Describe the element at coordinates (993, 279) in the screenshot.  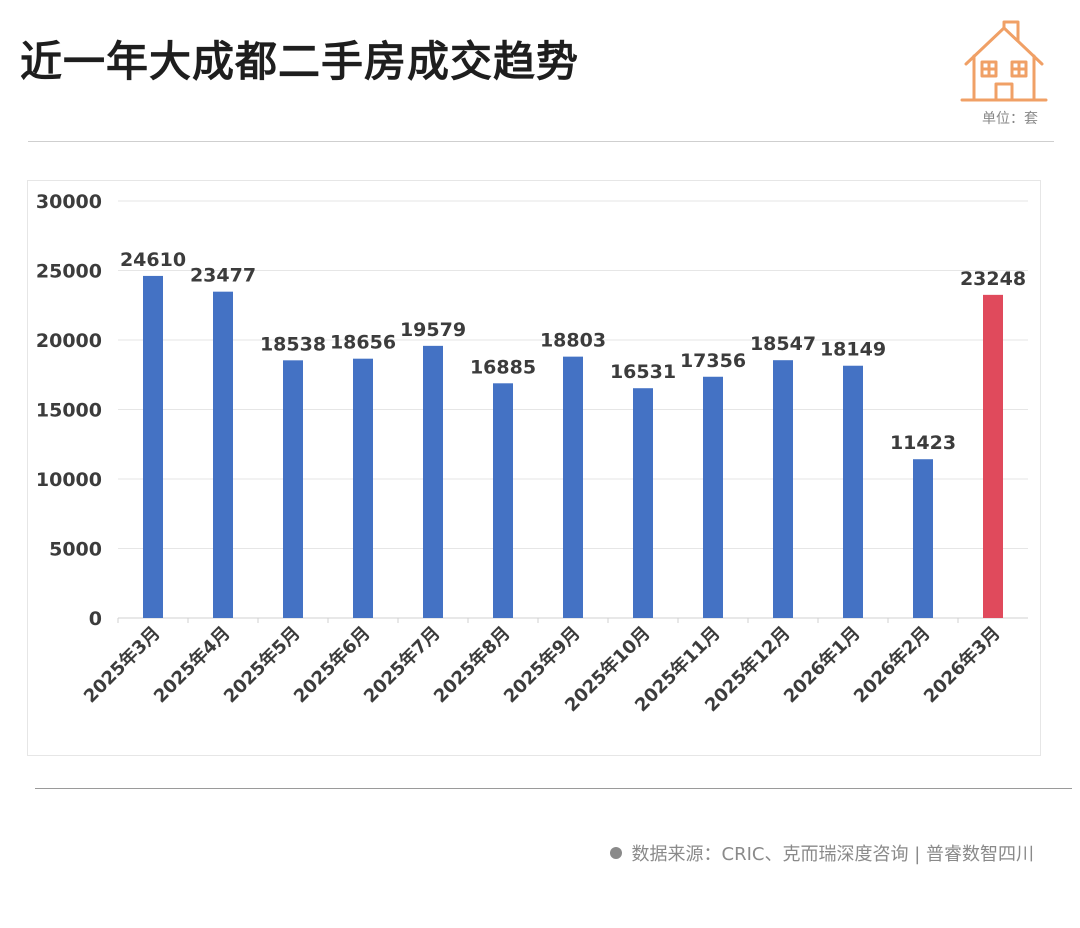
I see `data-label: 23248` at that location.